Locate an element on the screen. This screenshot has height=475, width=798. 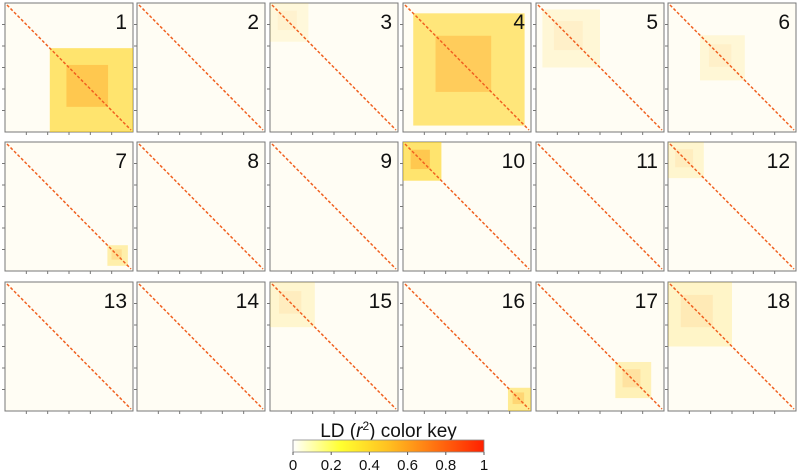
ld-panel: 14 is located at coordinates (200, 347).